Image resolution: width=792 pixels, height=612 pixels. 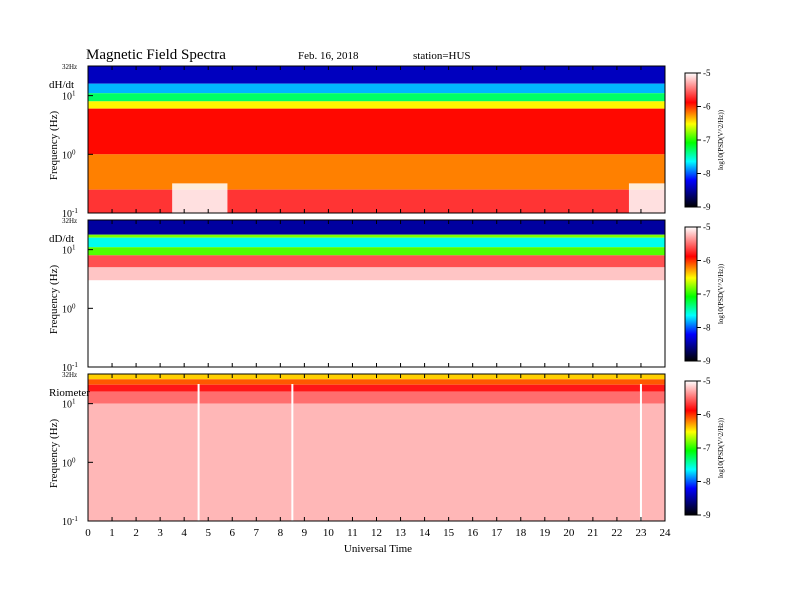 I want to click on x-tick-label: 10, so click(x=329, y=533).